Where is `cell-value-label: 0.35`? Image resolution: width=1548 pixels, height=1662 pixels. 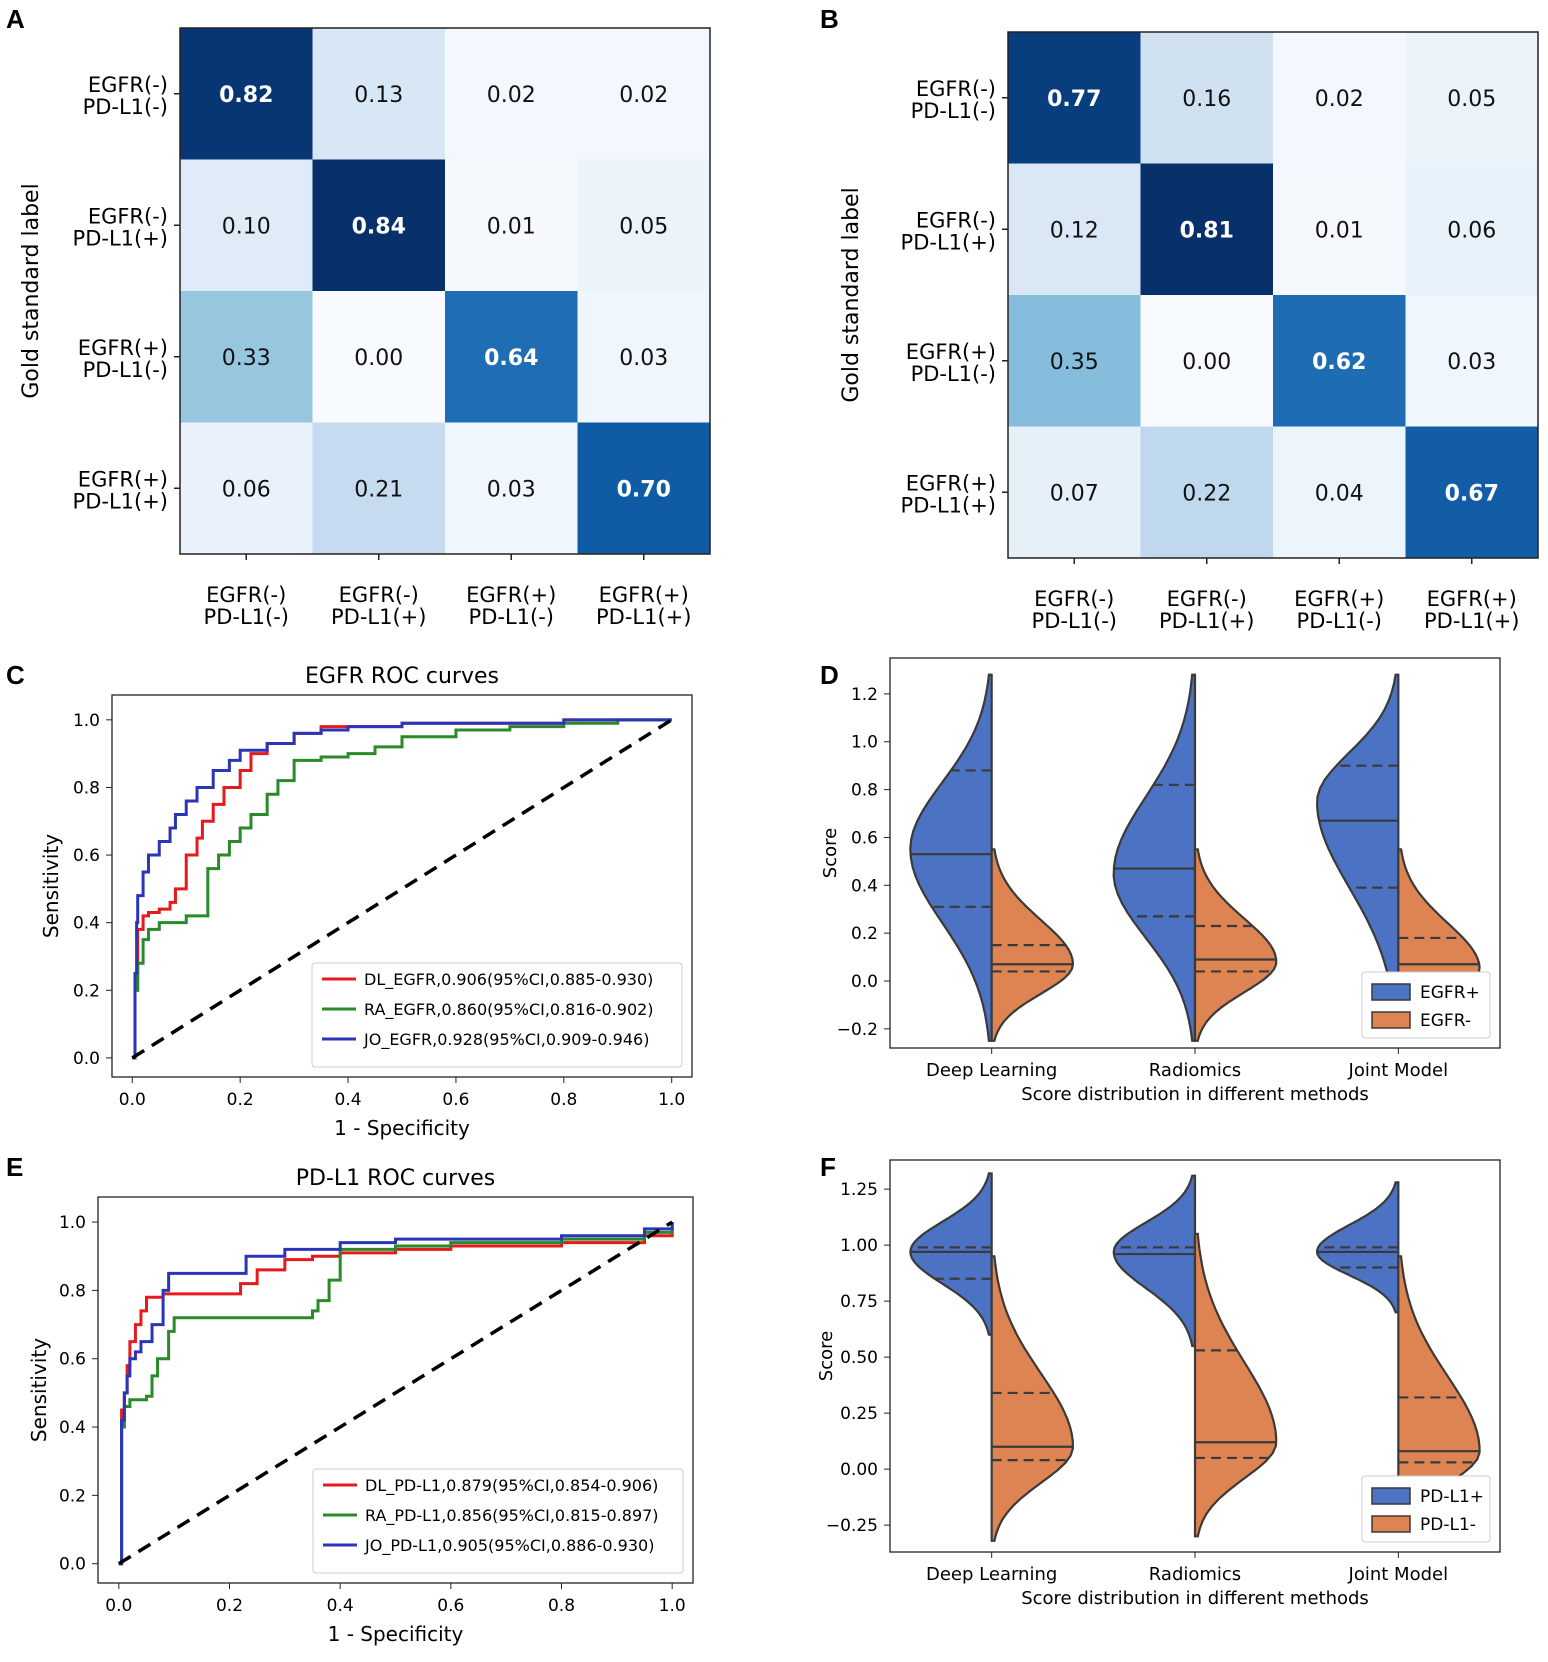
cell-value-label: 0.35 is located at coordinates (1074, 362).